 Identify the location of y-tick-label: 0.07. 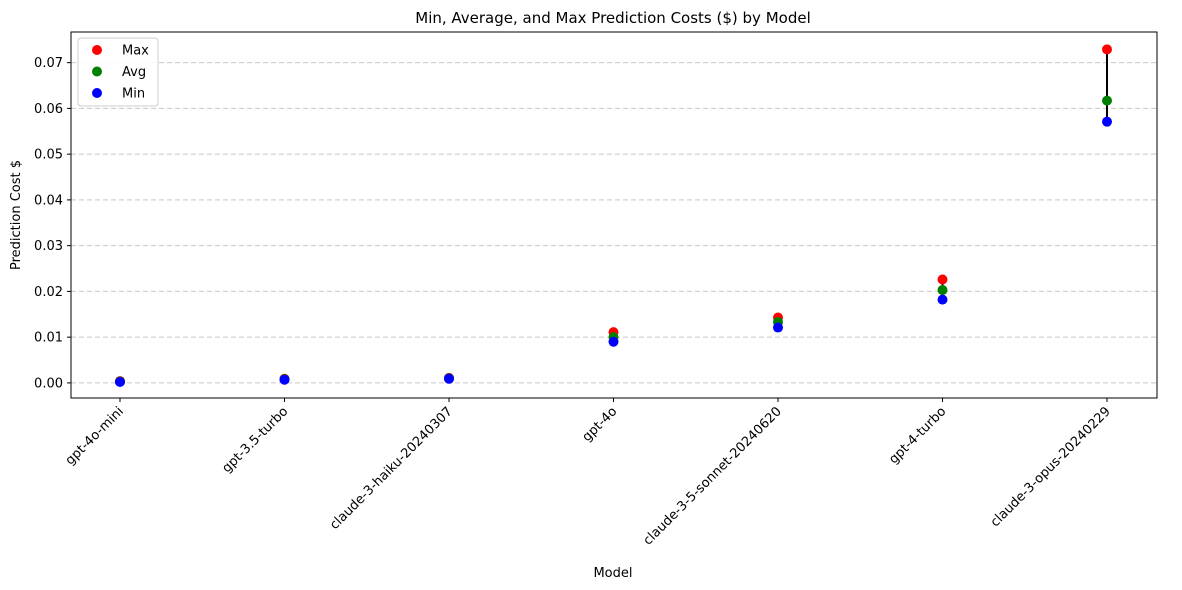
(48, 63).